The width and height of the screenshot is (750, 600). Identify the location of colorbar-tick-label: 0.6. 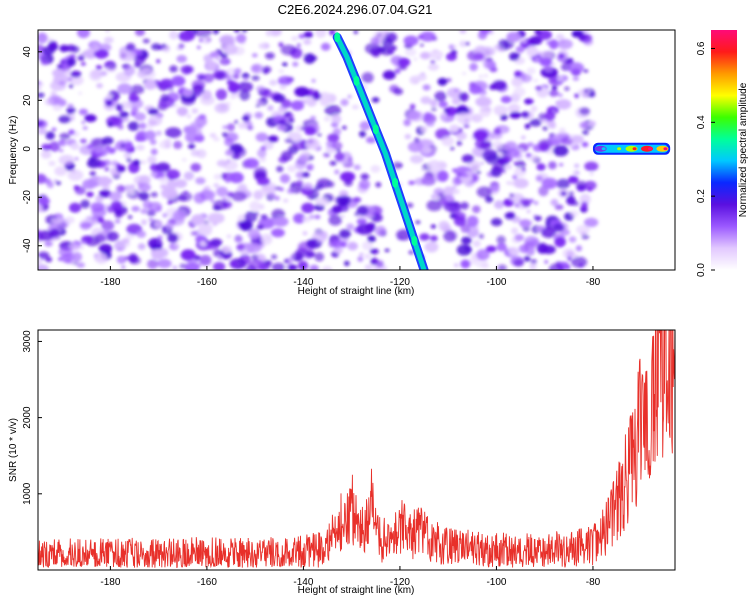
(701, 48).